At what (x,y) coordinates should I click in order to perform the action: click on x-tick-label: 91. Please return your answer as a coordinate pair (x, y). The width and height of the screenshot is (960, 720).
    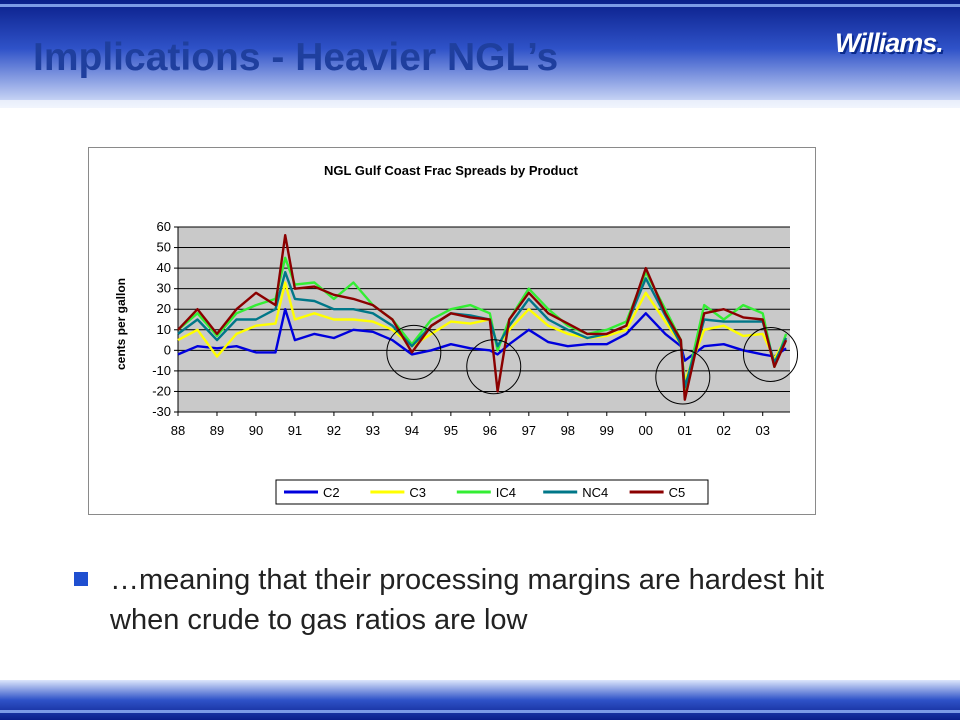
    Looking at the image, I should click on (295, 430).